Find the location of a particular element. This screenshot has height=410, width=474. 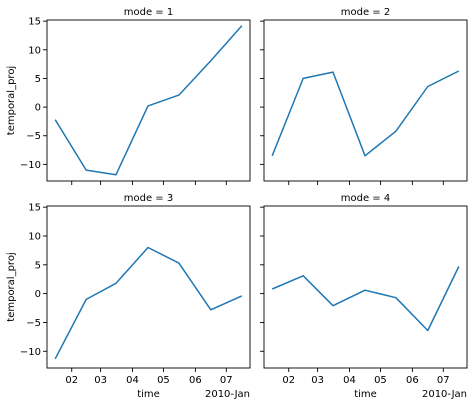

panel-title: mode = 4 is located at coordinates (365, 198).